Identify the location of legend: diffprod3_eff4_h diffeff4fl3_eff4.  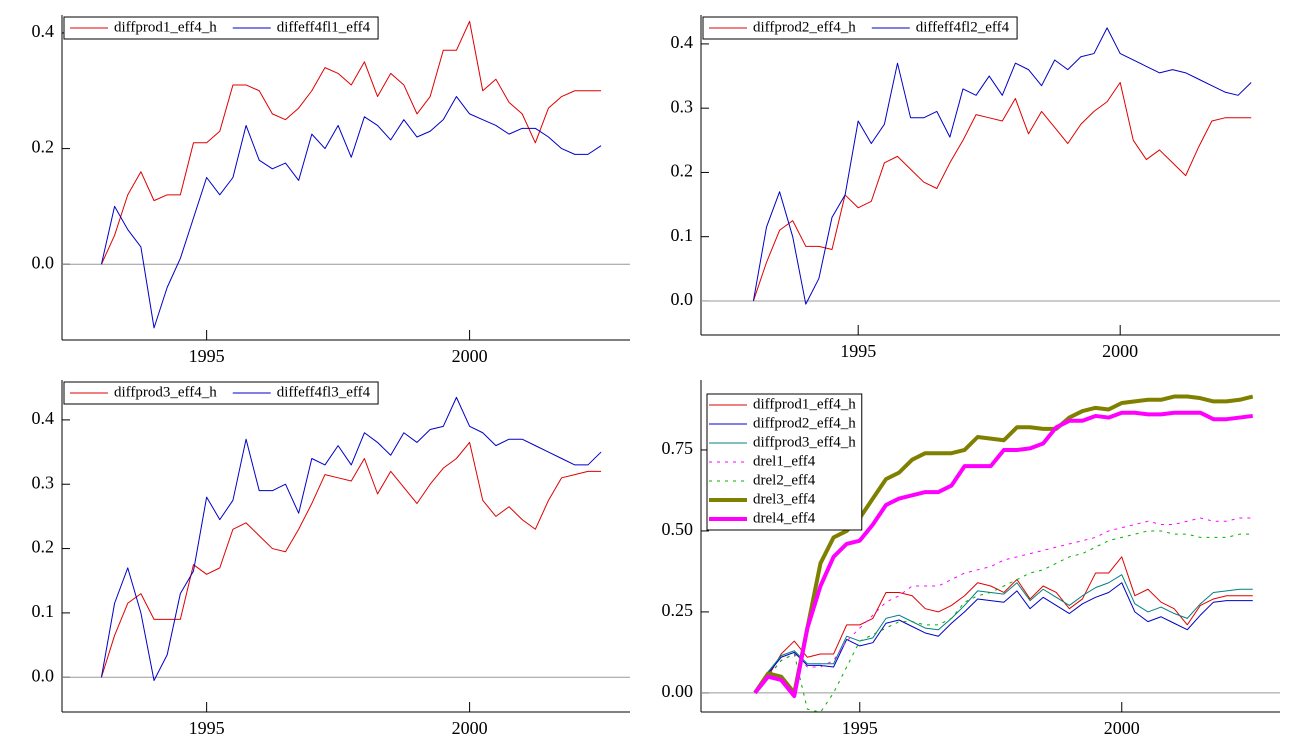
(221, 393).